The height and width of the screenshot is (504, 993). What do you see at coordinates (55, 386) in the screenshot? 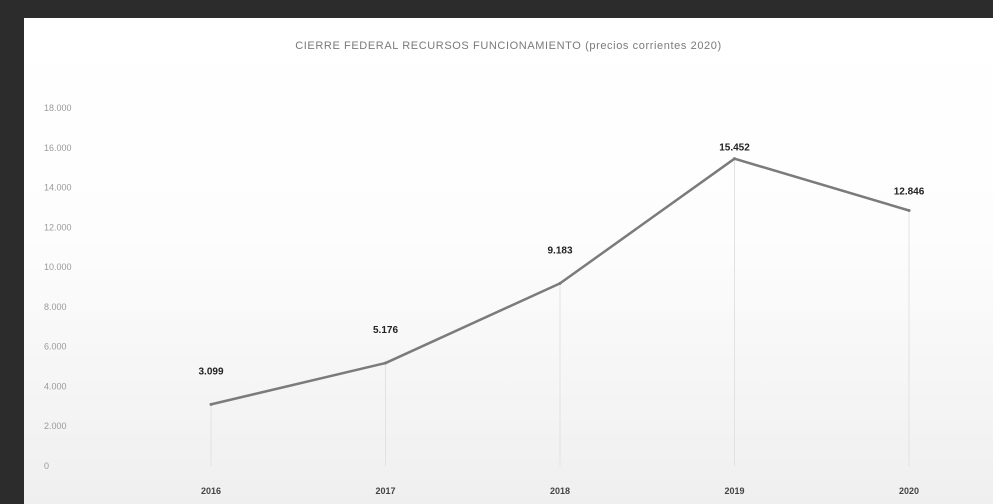
I see `y-tick-label: 4.000` at bounding box center [55, 386].